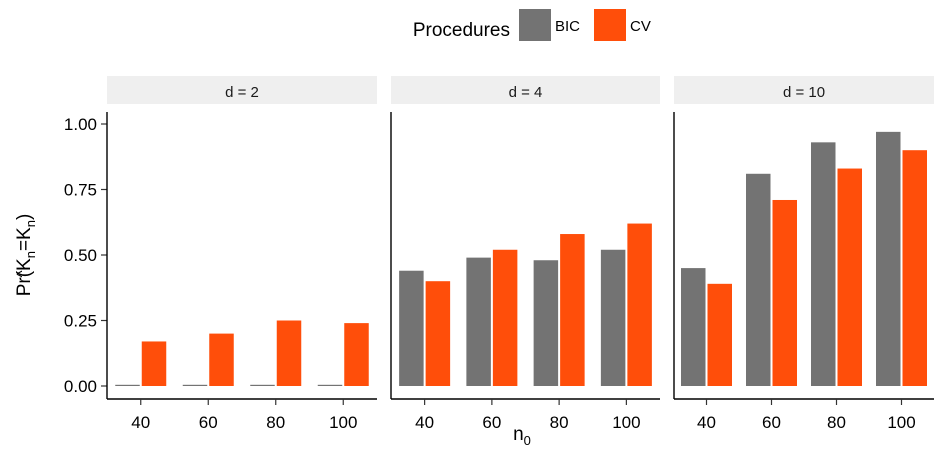 Image resolution: width=934 pixels, height=454 pixels. I want to click on legend-title: Procedures, so click(461, 30).